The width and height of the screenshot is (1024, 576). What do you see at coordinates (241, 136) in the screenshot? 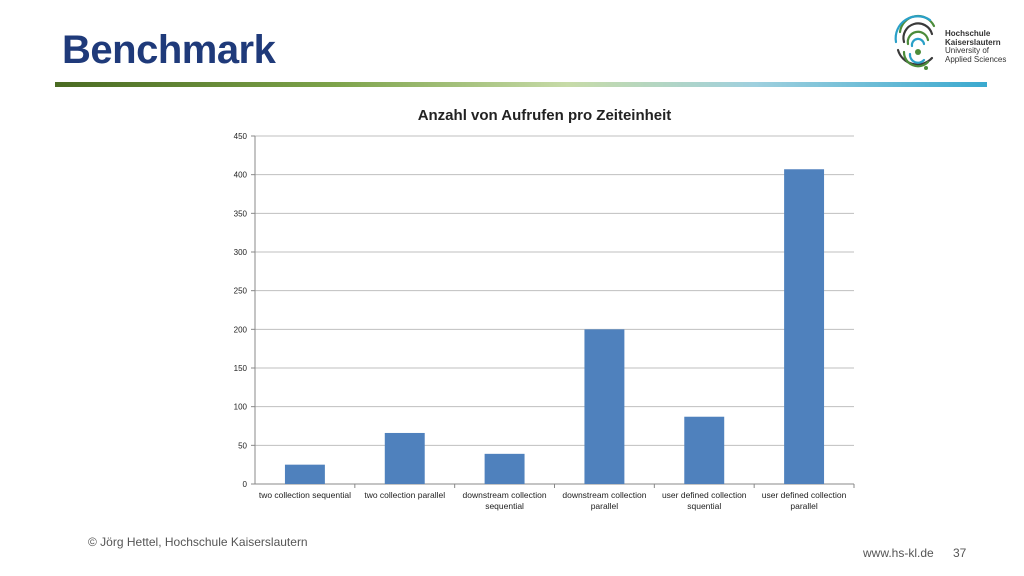
I see `y-tick-label: 450` at bounding box center [241, 136].